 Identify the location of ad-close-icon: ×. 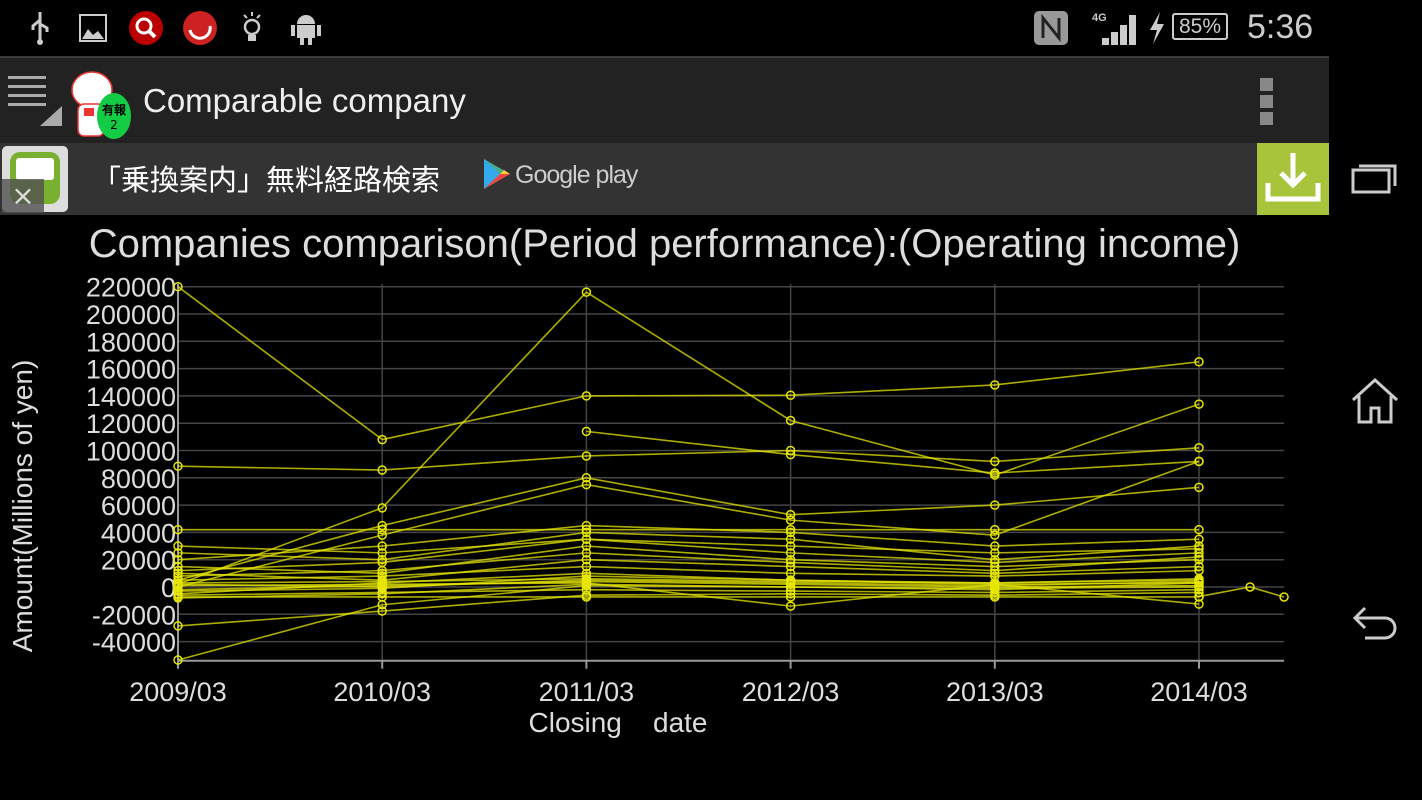
(23, 196).